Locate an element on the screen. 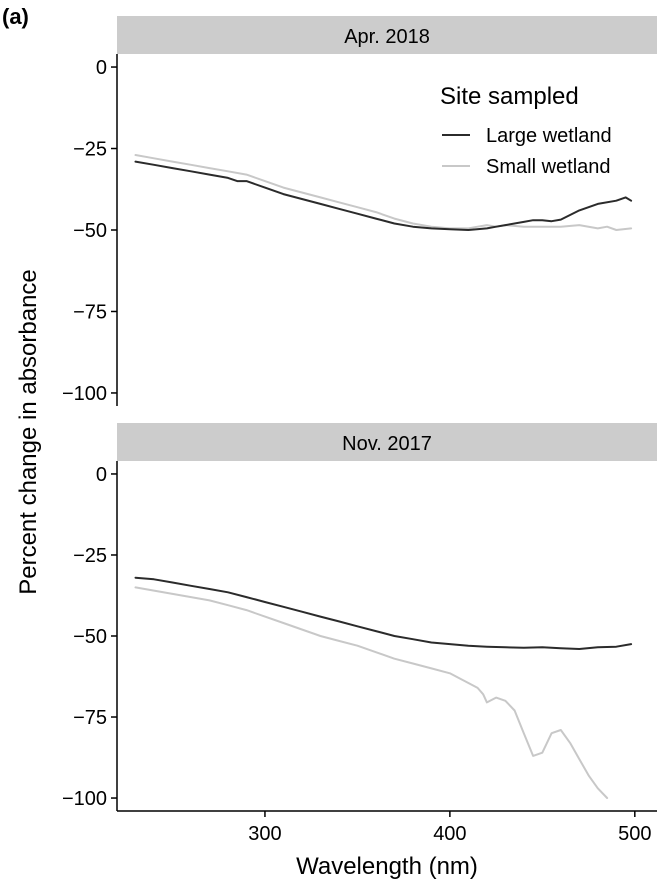 The height and width of the screenshot is (885, 667). panel-label: (a) is located at coordinates (15, 16).